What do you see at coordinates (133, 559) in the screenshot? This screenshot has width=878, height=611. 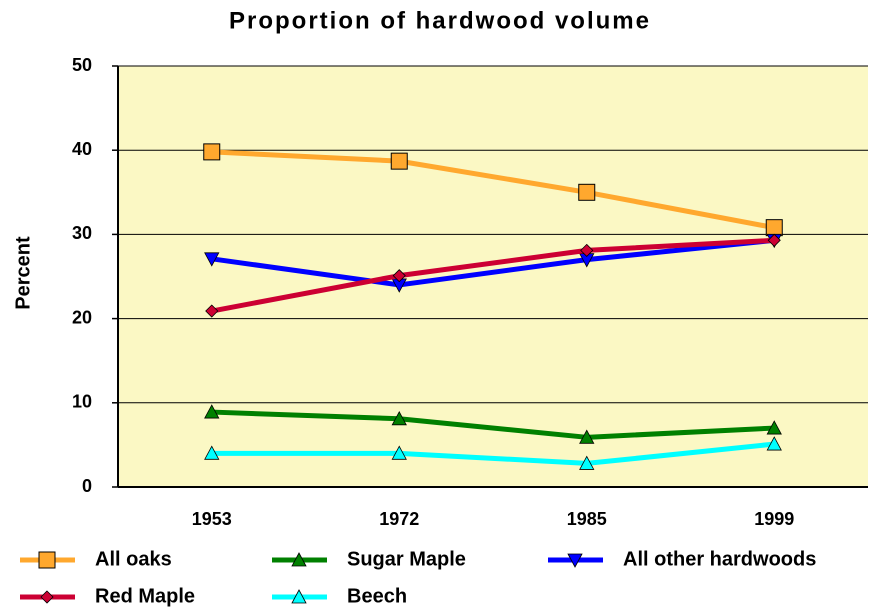 I see `legend-label: All oaks` at bounding box center [133, 559].